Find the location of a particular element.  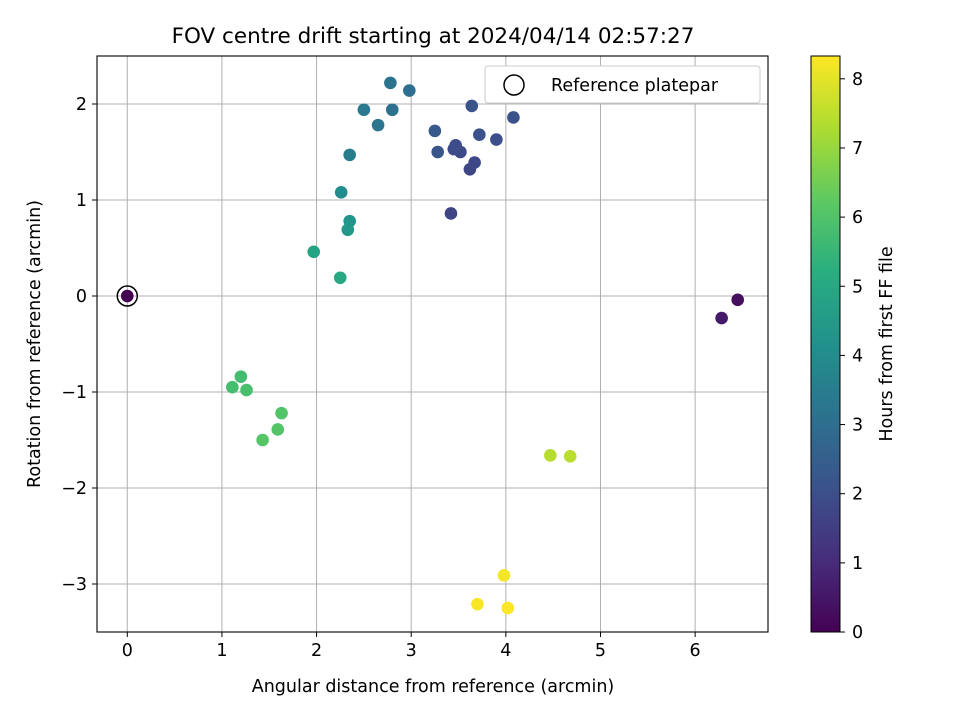

colorbar-tick-label: 1 is located at coordinates (857, 564).